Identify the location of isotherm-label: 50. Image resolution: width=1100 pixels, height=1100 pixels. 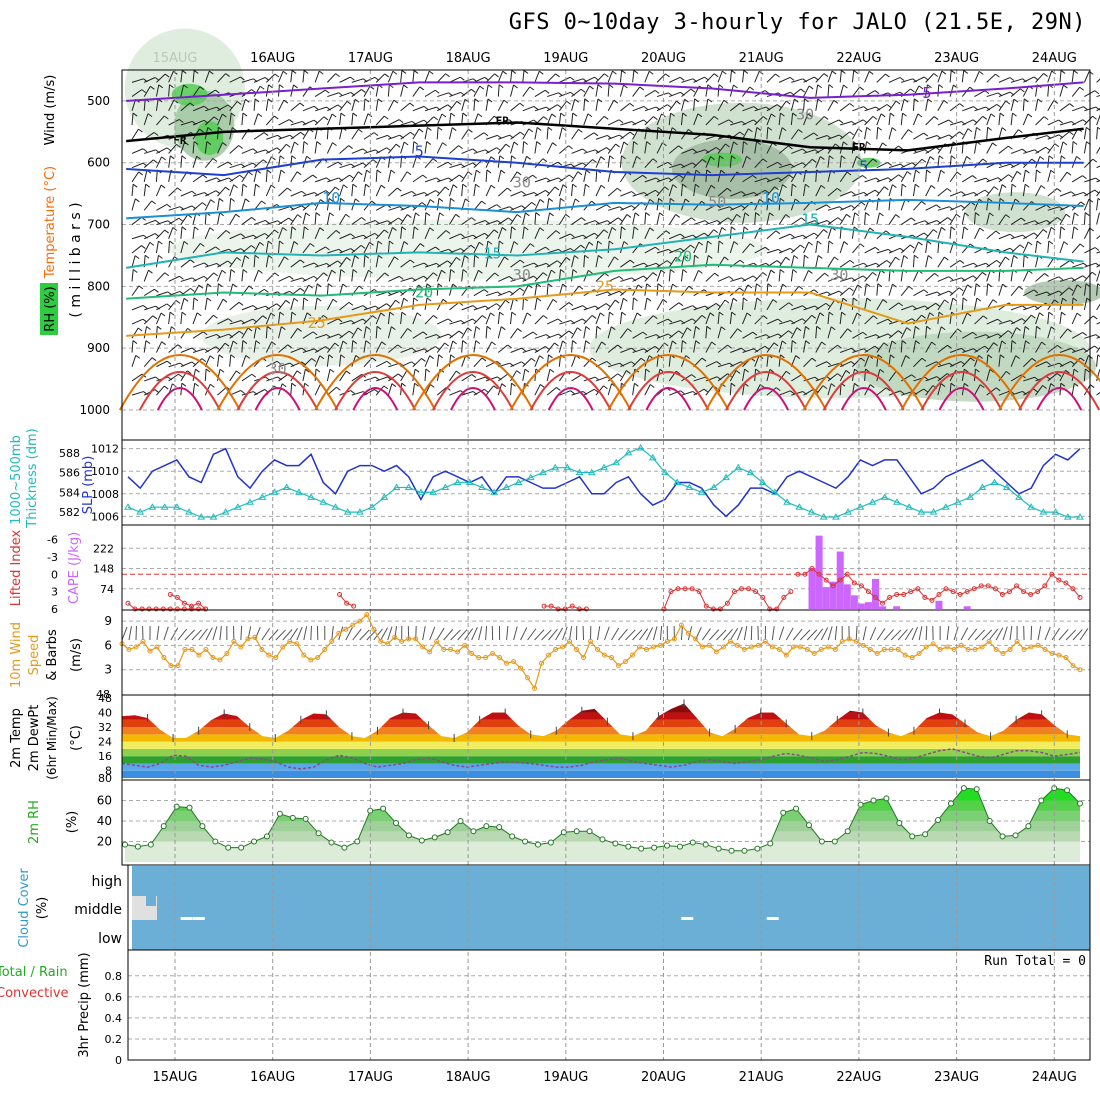
(717, 202).